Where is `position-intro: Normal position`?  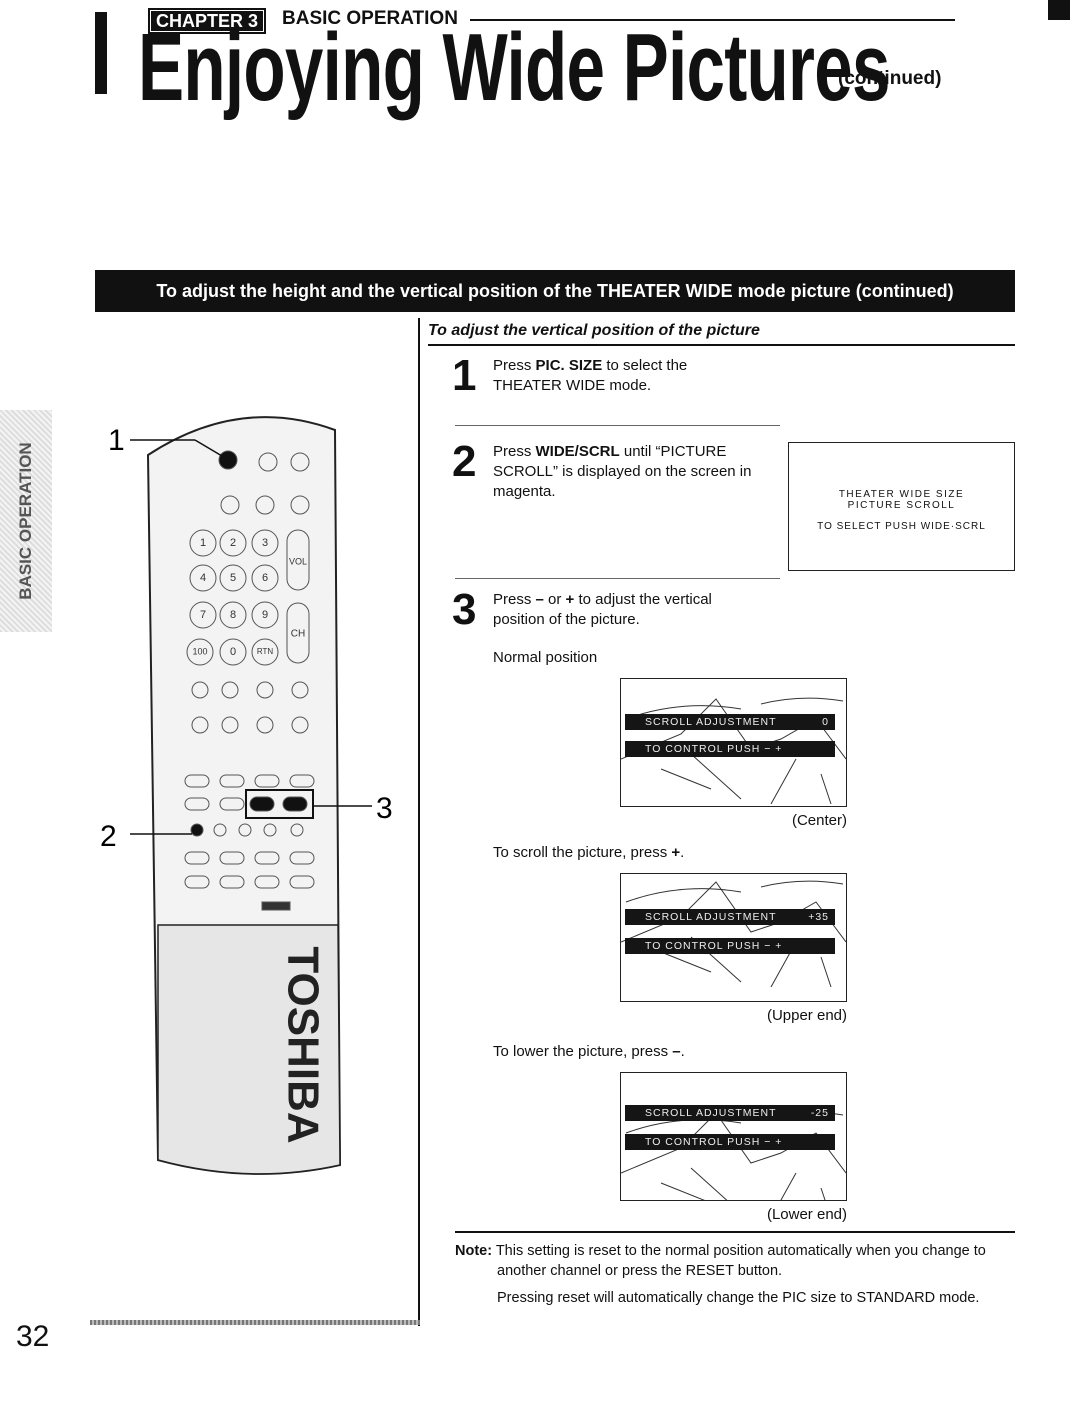
position-intro: Normal position is located at coordinates (545, 658).